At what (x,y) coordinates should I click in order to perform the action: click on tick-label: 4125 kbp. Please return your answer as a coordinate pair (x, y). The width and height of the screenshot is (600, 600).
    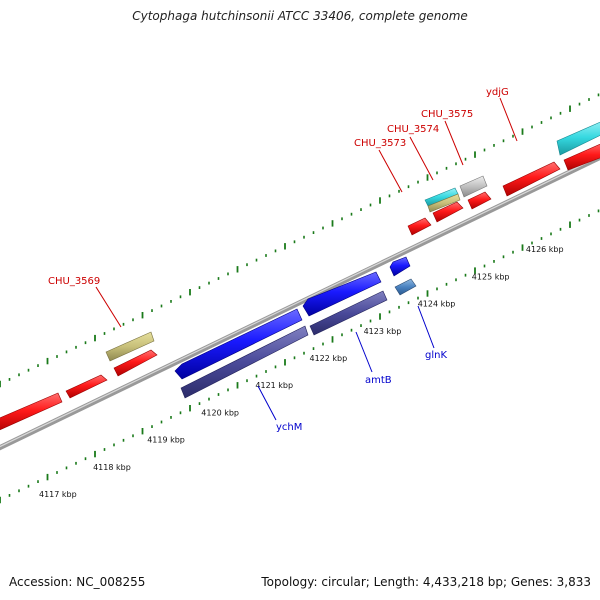
    Looking at the image, I should click on (491, 276).